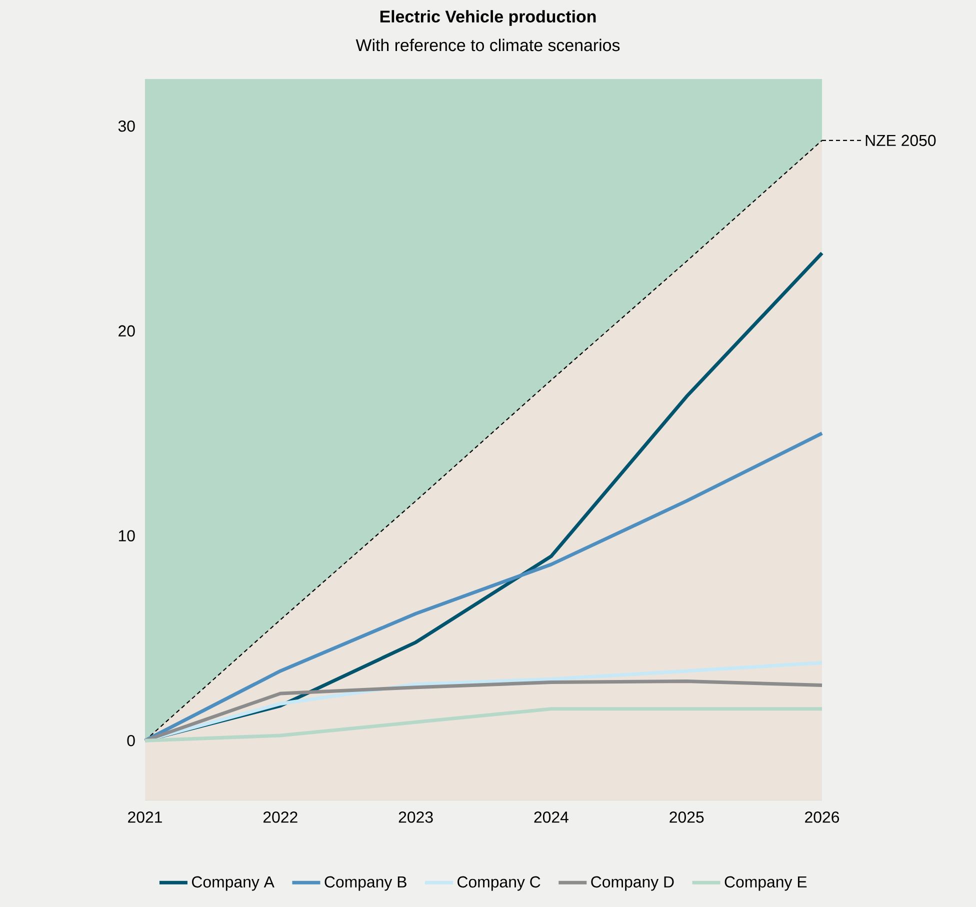 The height and width of the screenshot is (907, 976). What do you see at coordinates (901, 140) in the screenshot?
I see `legend-label: NZE 2050` at bounding box center [901, 140].